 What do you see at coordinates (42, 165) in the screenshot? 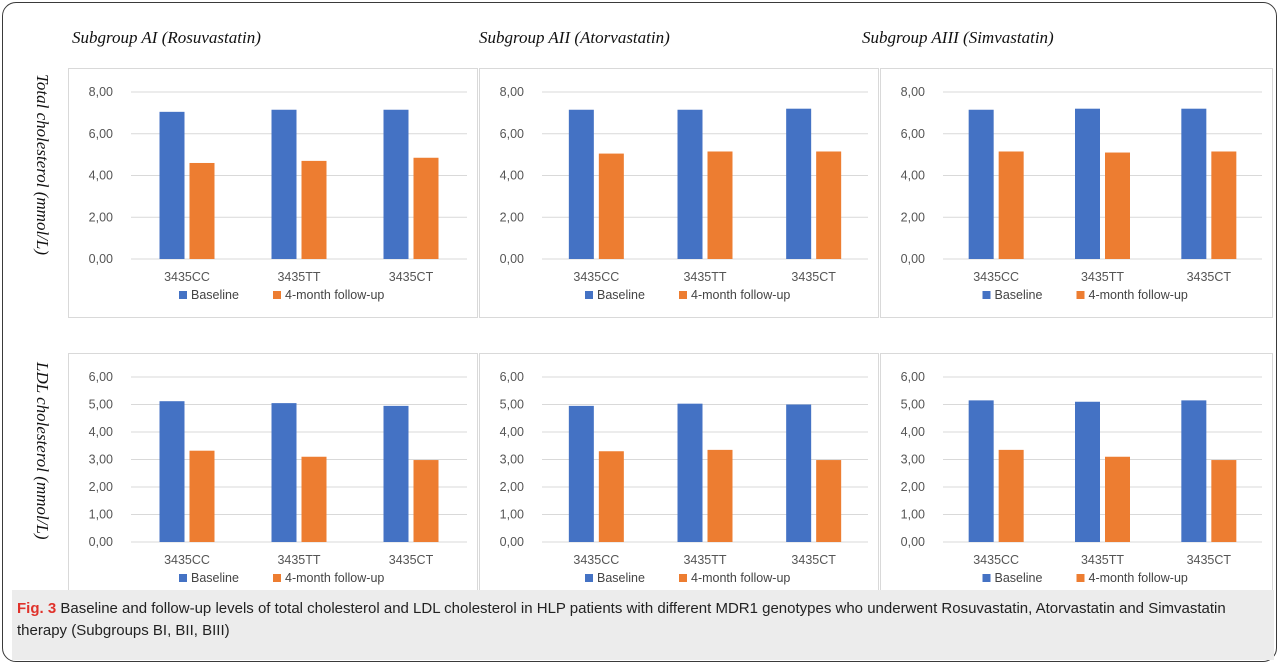
I see `row-title-total-cholesterol: Total cholesterol (mmol/L)` at bounding box center [42, 165].